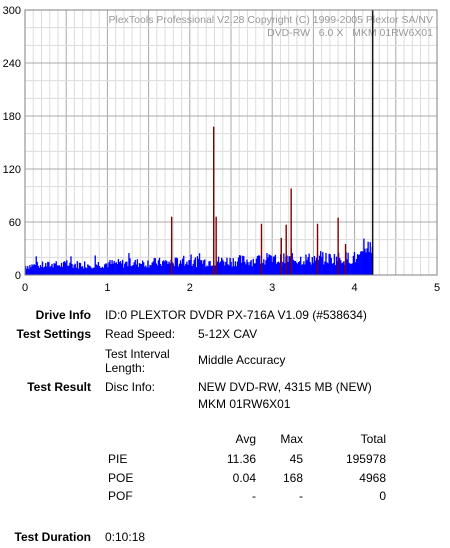 The width and height of the screenshot is (450, 548). I want to click on disc-info-value-2: MKM 01RW6X01, so click(244, 404).